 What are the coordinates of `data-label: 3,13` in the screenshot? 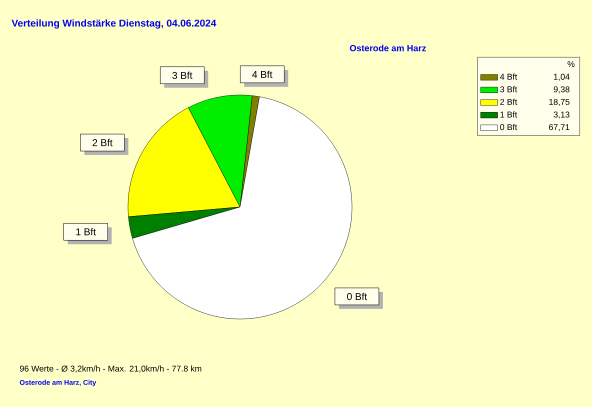 It's located at (562, 115).